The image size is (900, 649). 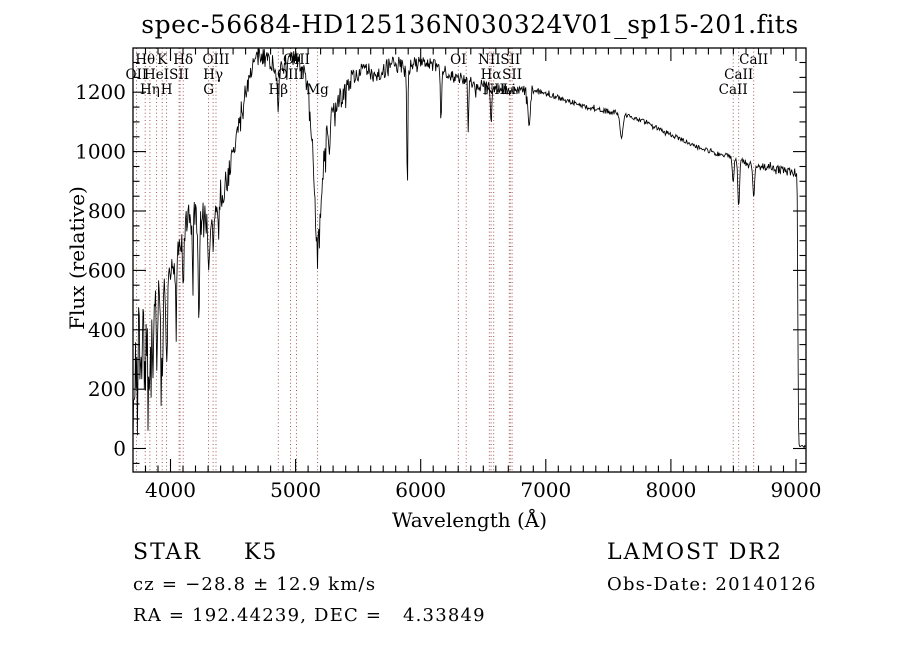 I want to click on line-label: HeI, so click(x=156, y=75).